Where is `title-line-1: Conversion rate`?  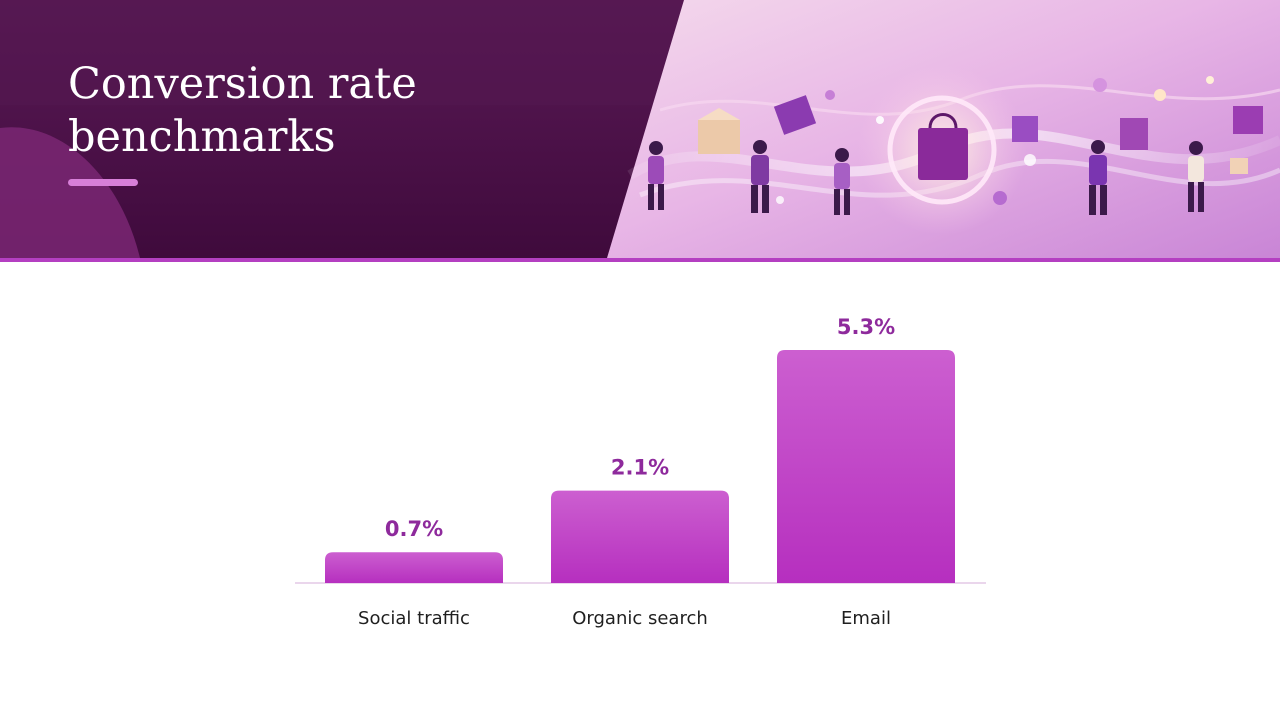
title-line-1: Conversion rate is located at coordinates (242, 84).